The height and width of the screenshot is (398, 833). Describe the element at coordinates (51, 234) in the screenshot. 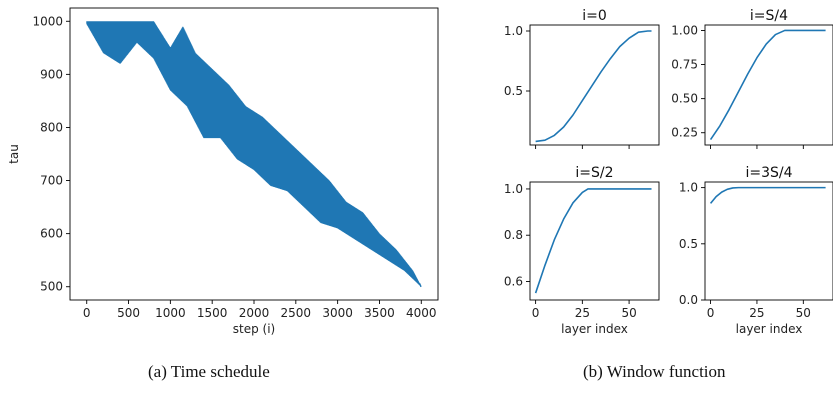

I see `y-tick-label: 600` at that location.